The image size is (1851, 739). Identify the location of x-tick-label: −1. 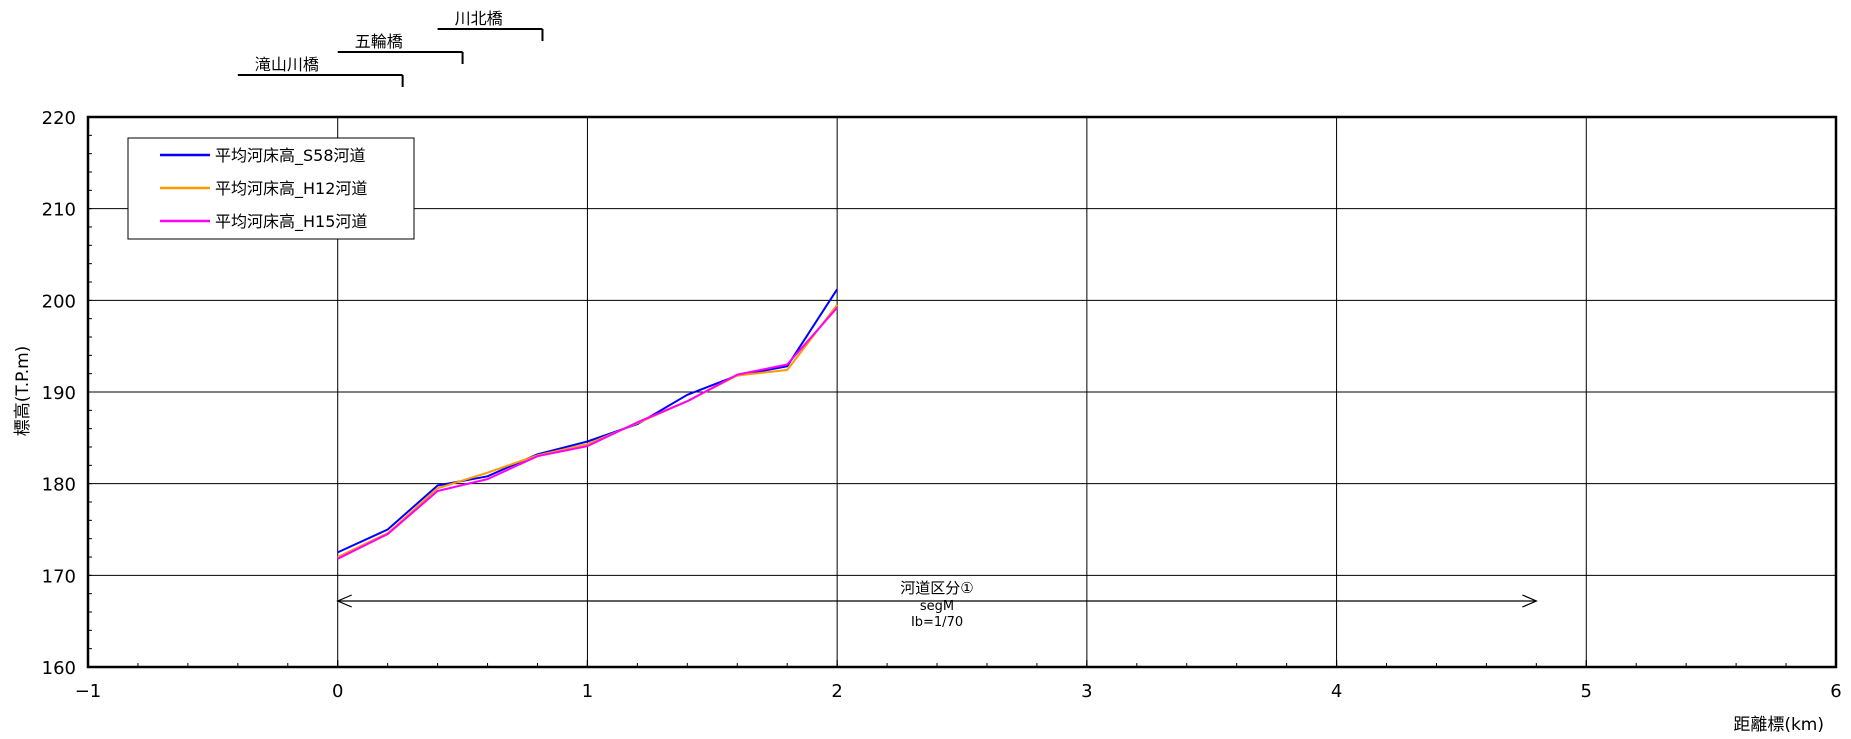
(88, 691).